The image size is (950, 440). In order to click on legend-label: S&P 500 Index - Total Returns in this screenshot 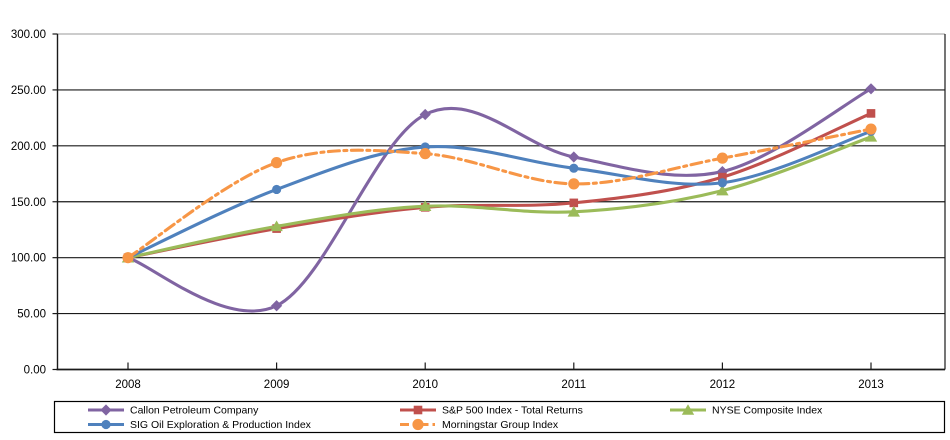, I will do `click(512, 411)`.